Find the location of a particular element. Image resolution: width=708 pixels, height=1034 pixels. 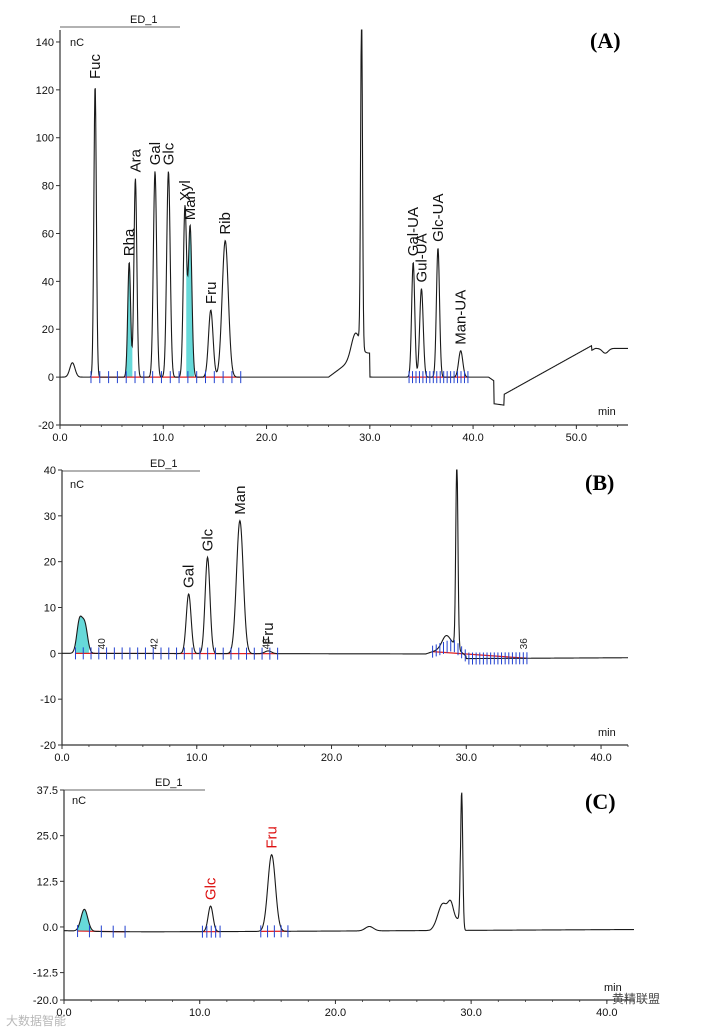

watermark-right: 黄精联盟 is located at coordinates (636, 998).